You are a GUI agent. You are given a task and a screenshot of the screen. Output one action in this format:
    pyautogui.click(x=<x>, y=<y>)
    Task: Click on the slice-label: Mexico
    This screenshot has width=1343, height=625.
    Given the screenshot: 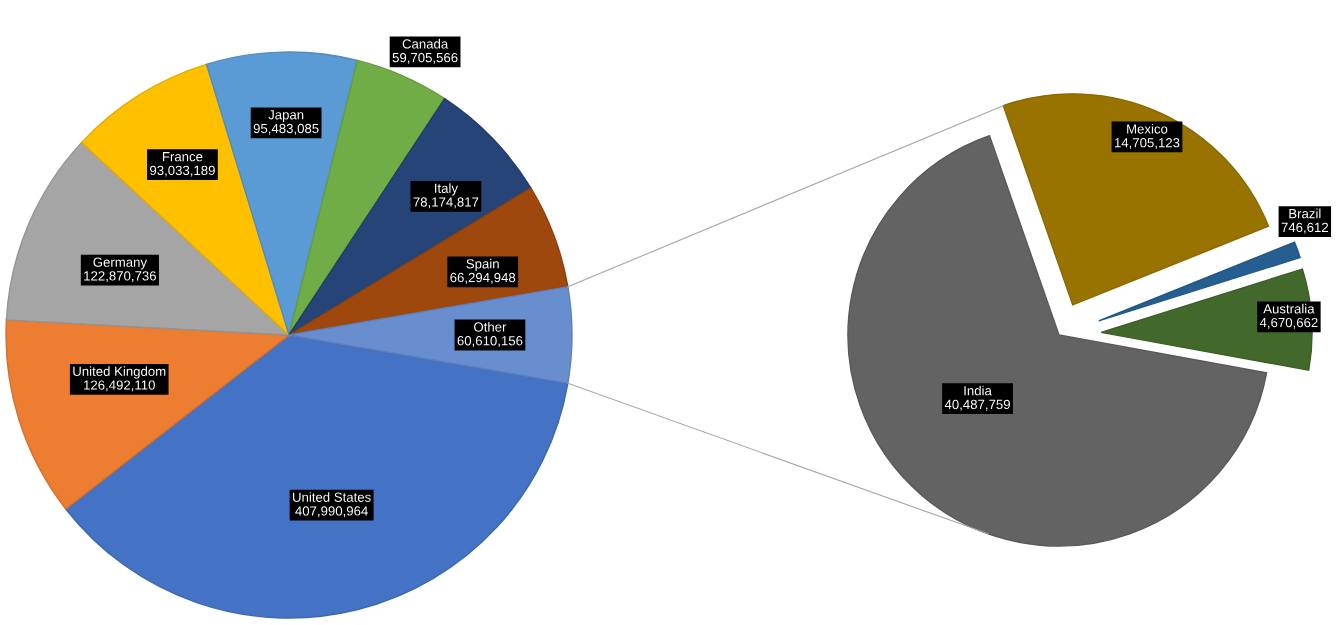 What is the action you would take?
    pyautogui.click(x=1147, y=128)
    